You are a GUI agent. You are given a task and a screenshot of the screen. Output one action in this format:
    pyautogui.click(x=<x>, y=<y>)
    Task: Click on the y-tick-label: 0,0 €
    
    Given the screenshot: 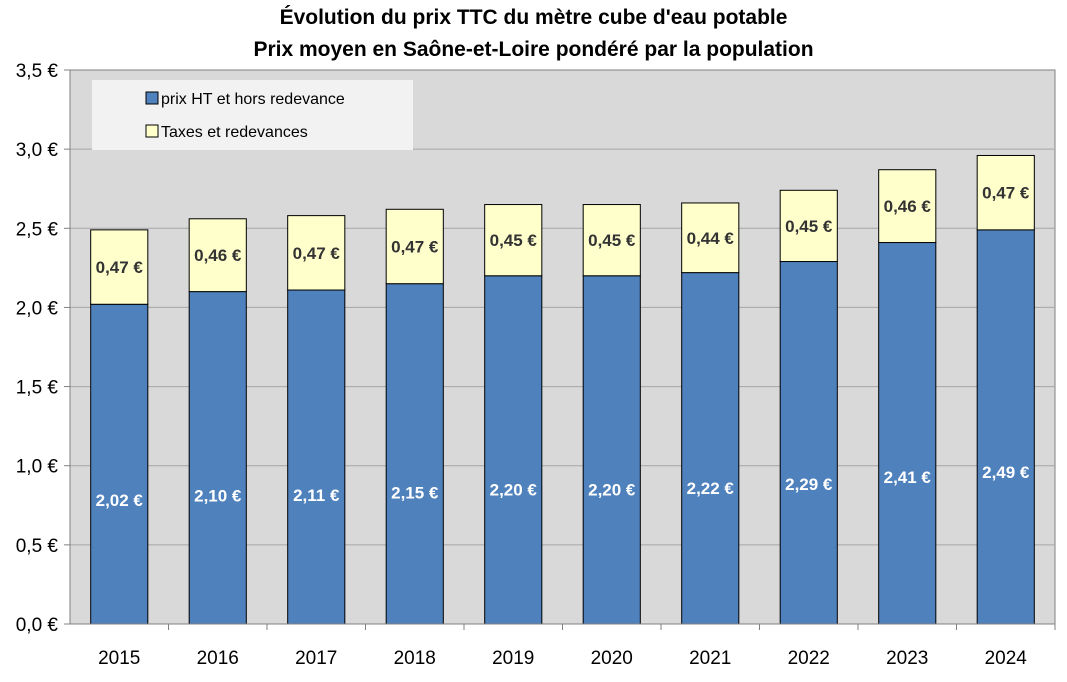 What is the action you would take?
    pyautogui.click(x=37, y=625)
    